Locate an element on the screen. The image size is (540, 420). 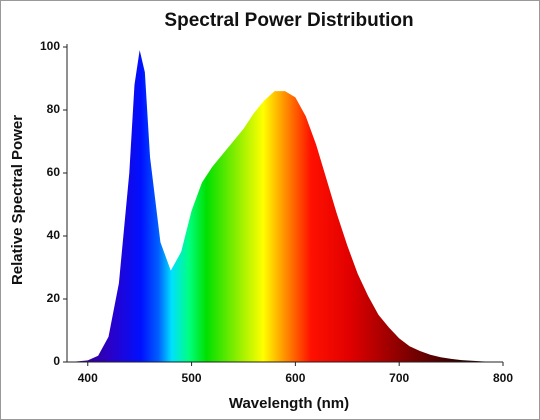
x-tick-label: 600 is located at coordinates (295, 378).